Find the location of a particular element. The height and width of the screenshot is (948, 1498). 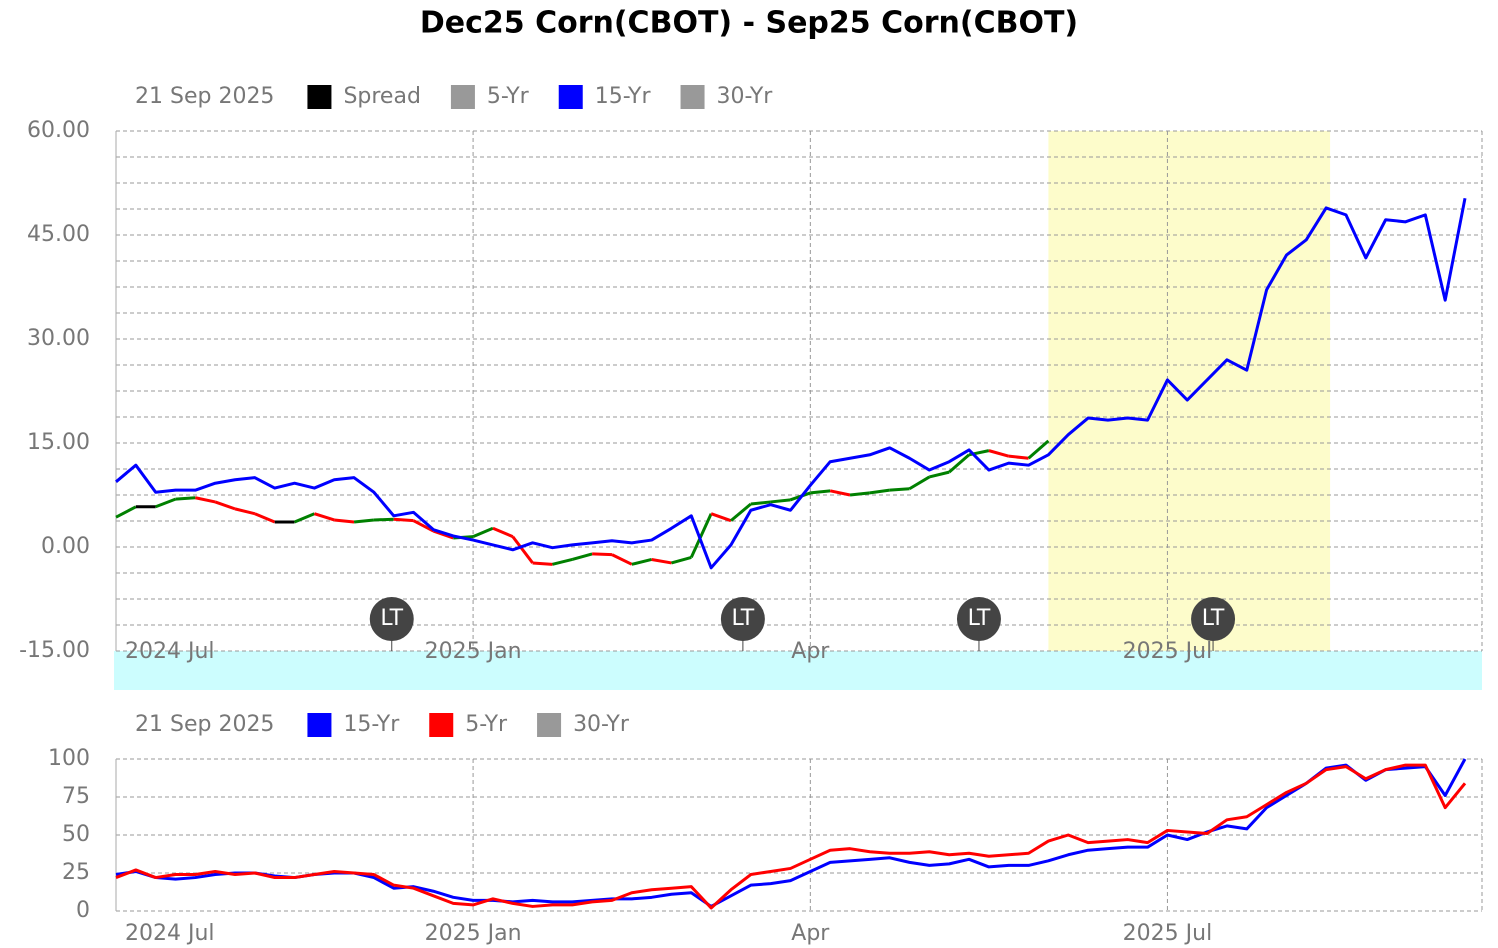

navigator-band is located at coordinates (798, 670).